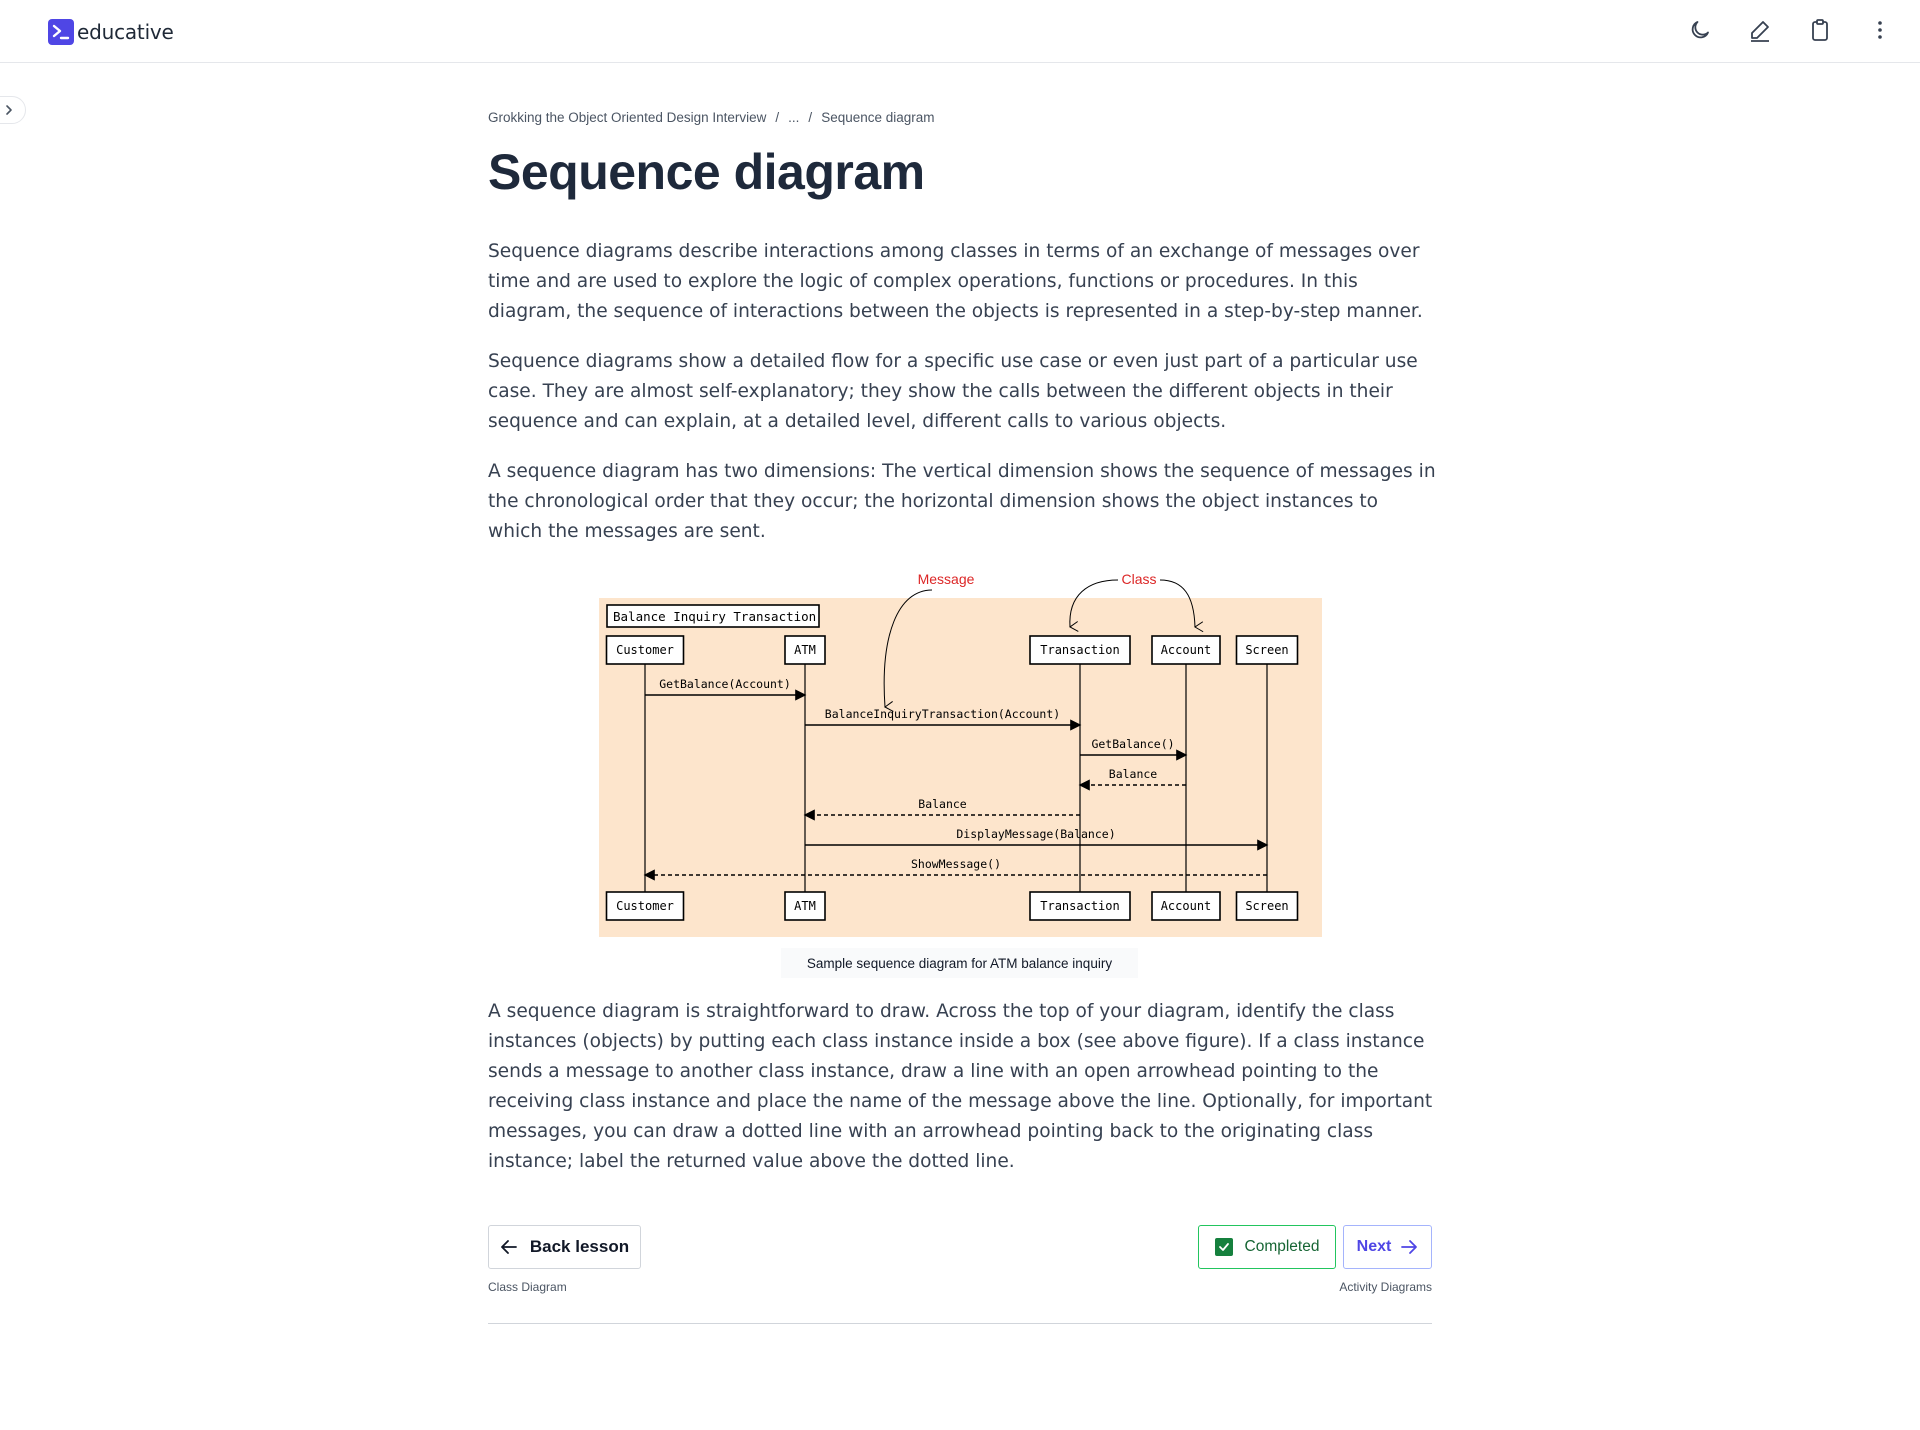  I want to click on terminal-logo-icon, so click(61, 32).